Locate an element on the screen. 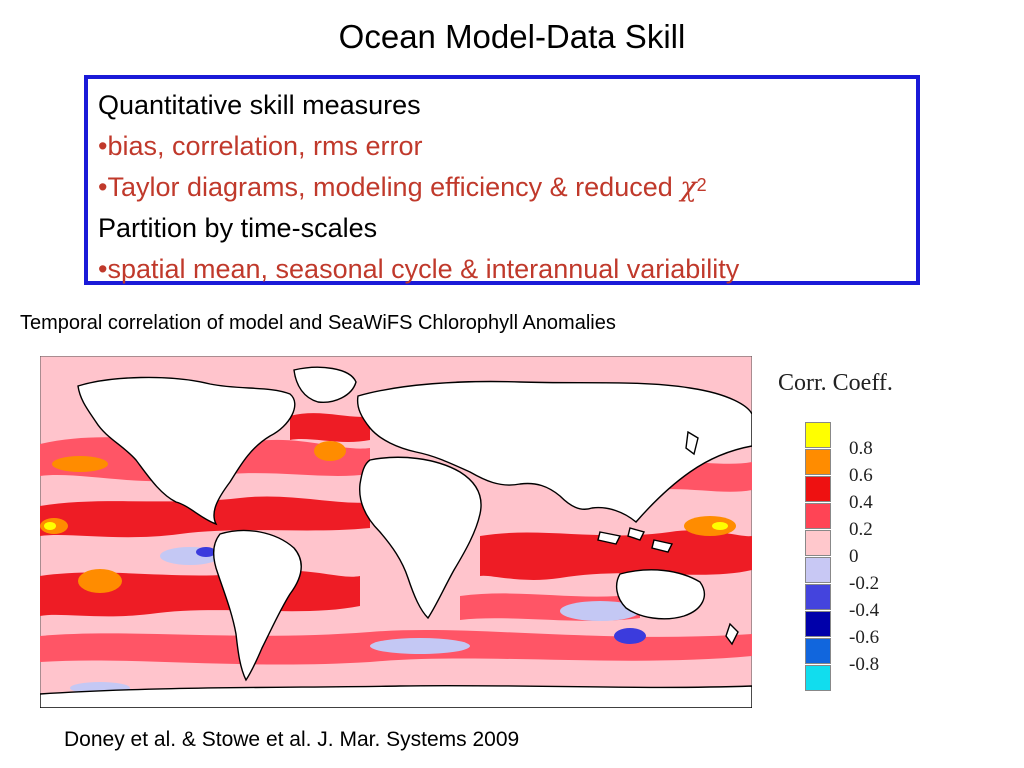  antarctica-land is located at coordinates (396, 696).